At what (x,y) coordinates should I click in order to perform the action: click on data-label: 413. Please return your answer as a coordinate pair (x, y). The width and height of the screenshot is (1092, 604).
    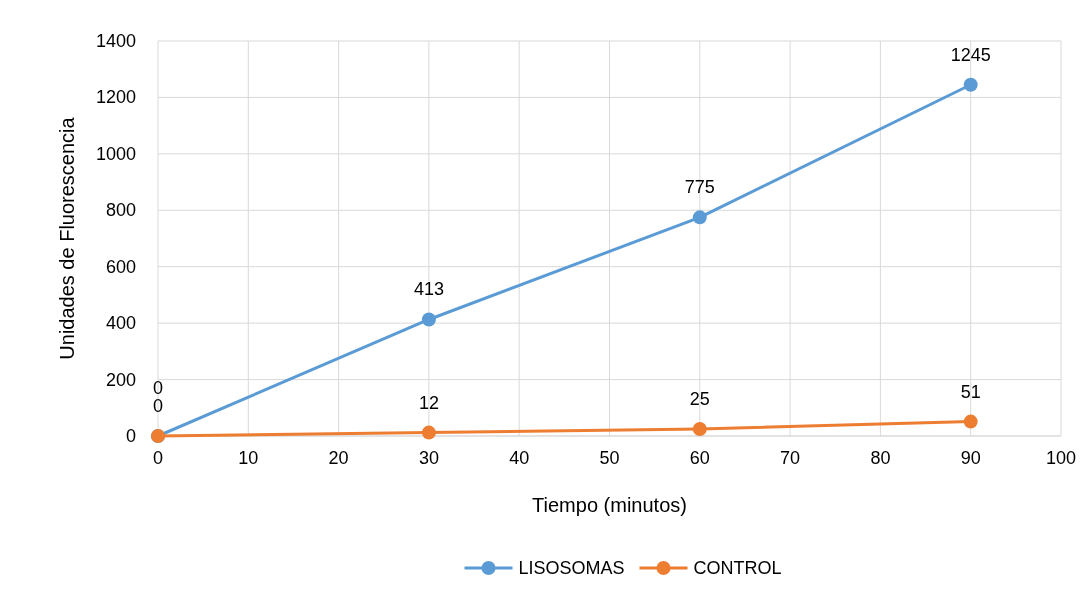
    Looking at the image, I should click on (428, 289).